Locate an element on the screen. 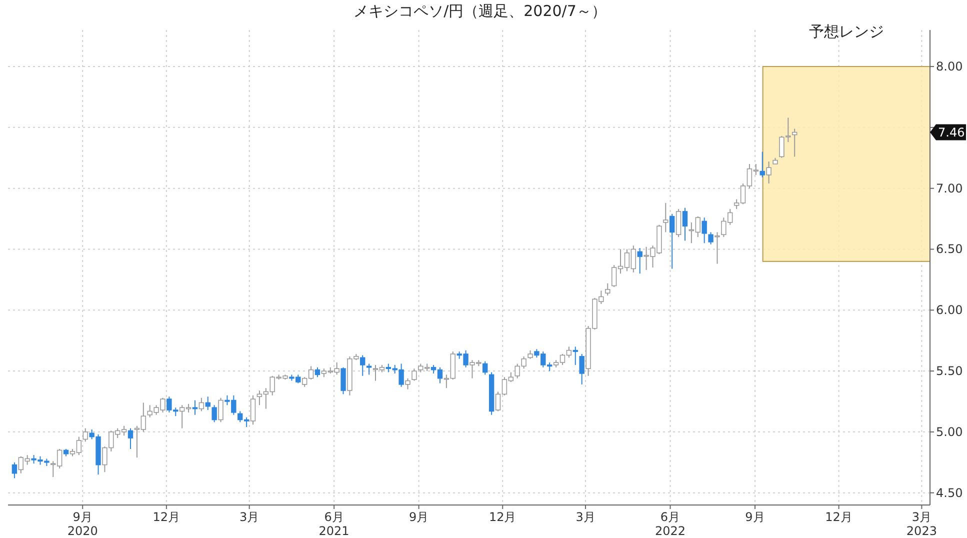 The height and width of the screenshot is (538, 967). y-tick-label: 6.00 is located at coordinates (949, 310).